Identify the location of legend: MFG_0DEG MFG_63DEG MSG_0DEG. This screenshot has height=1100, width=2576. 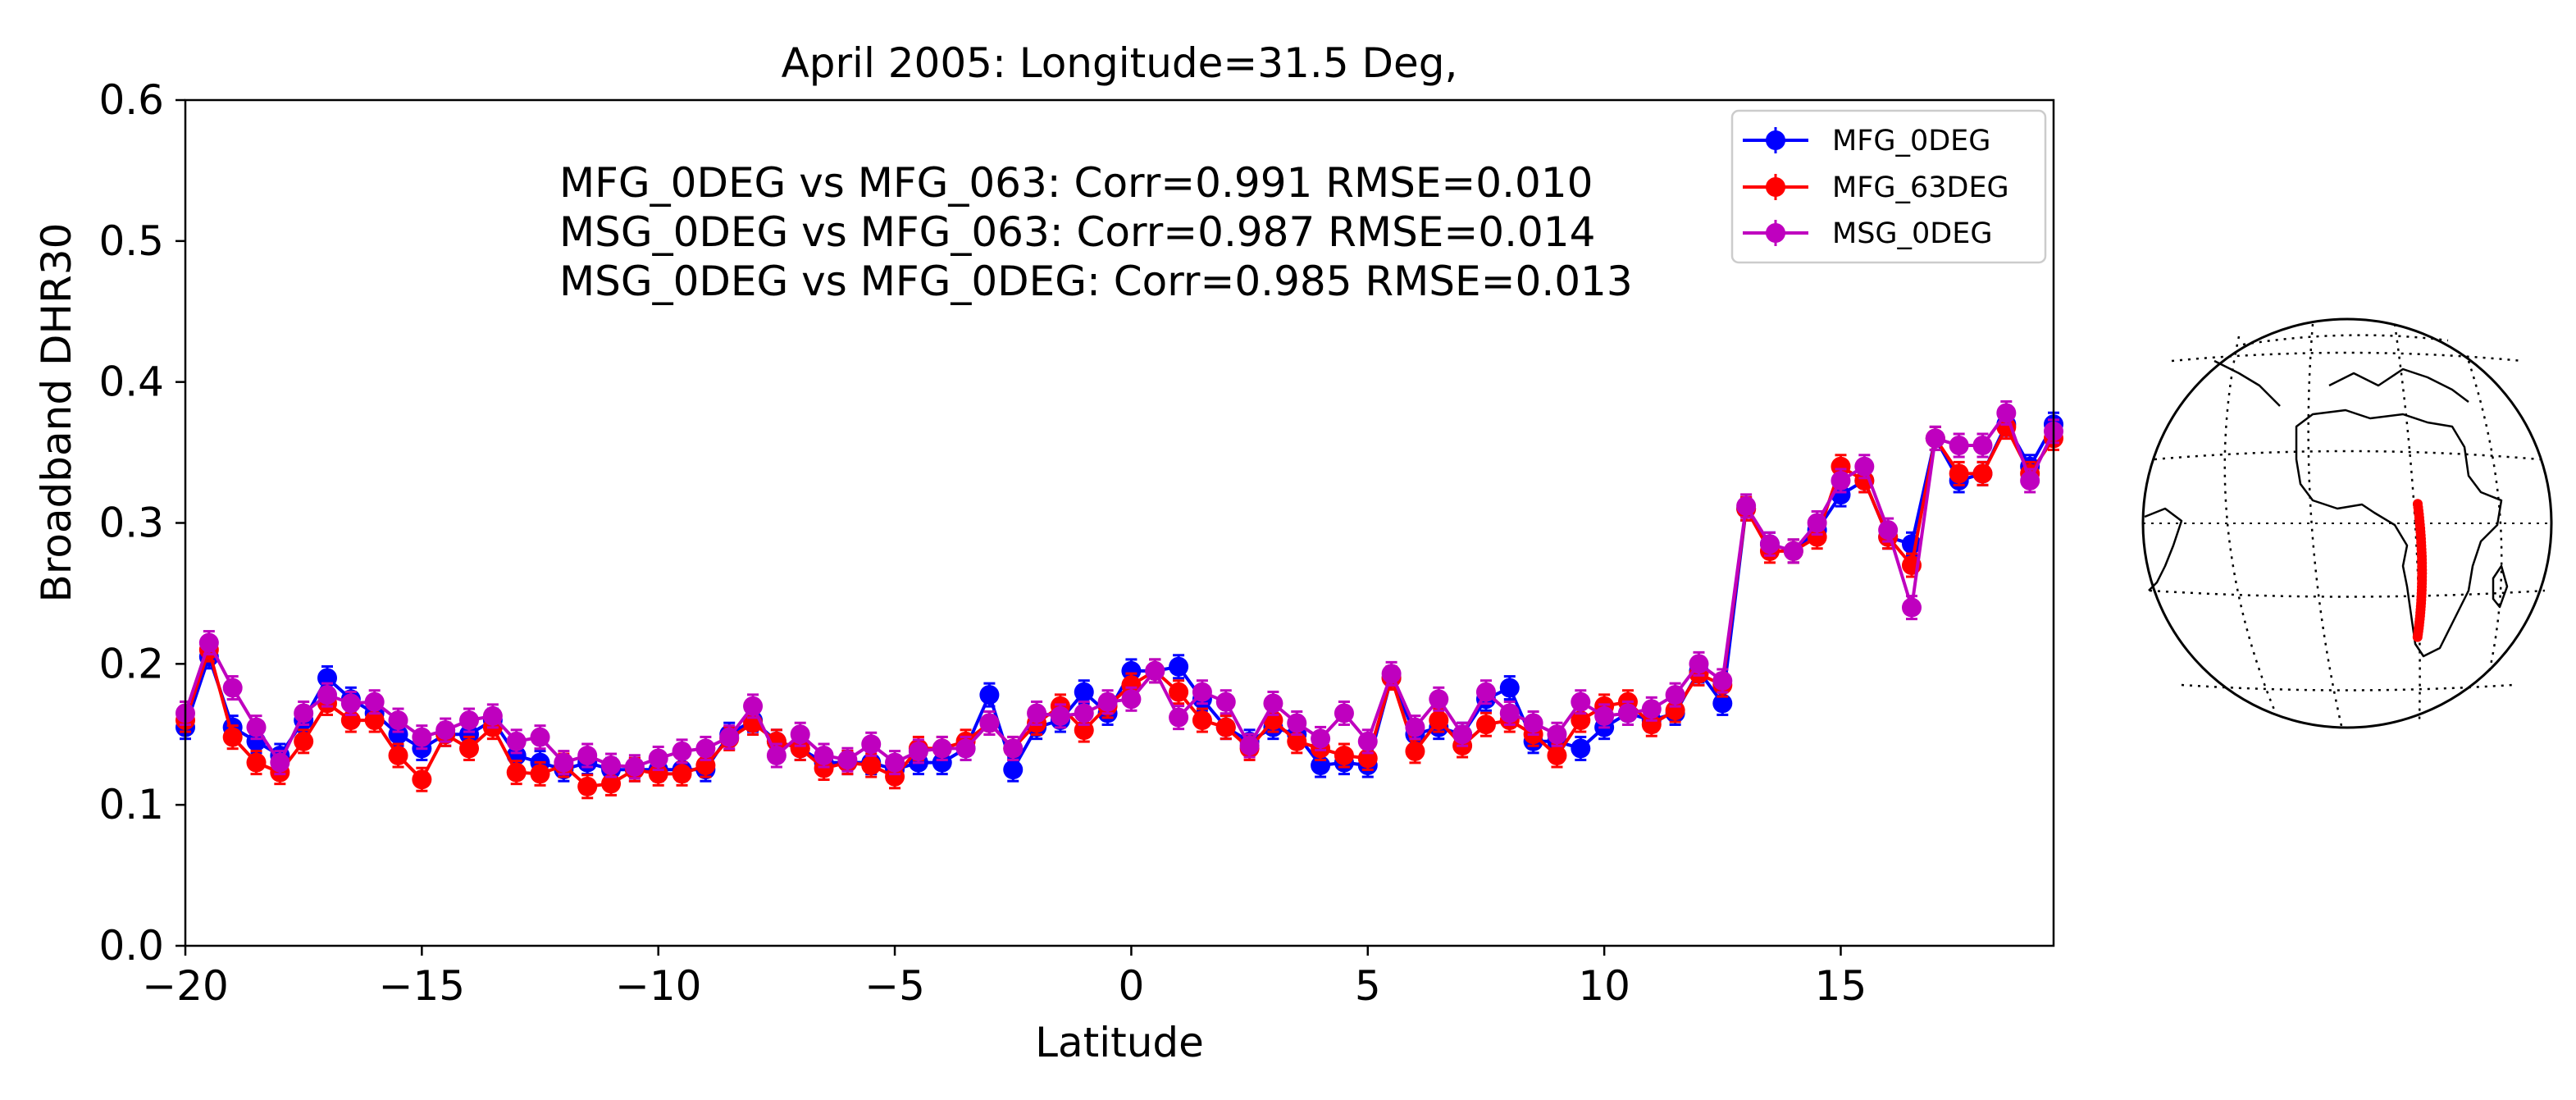
(1888, 186).